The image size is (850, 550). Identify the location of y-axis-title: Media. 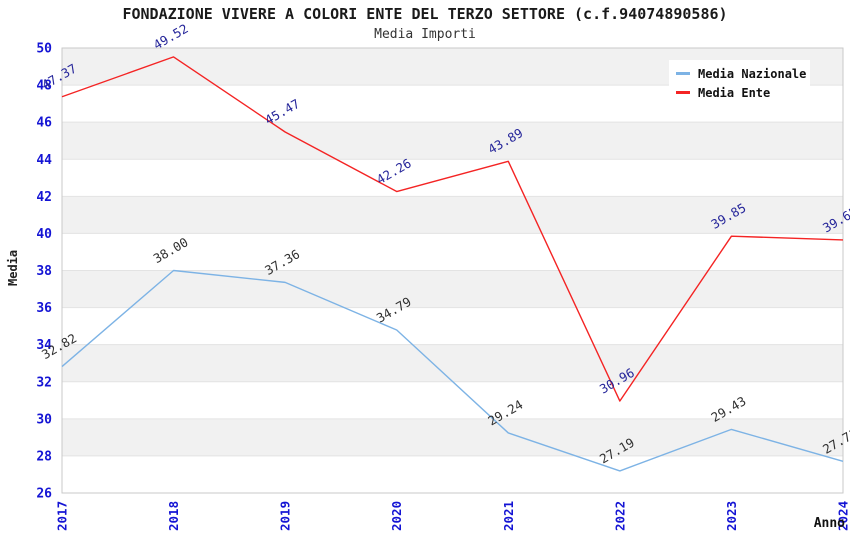
(13, 267).